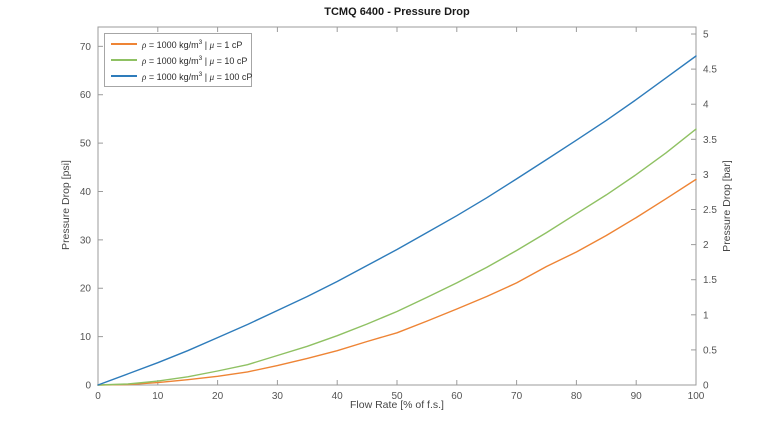 The height and width of the screenshot is (434, 768). I want to click on x-tick-label: 60, so click(457, 396).